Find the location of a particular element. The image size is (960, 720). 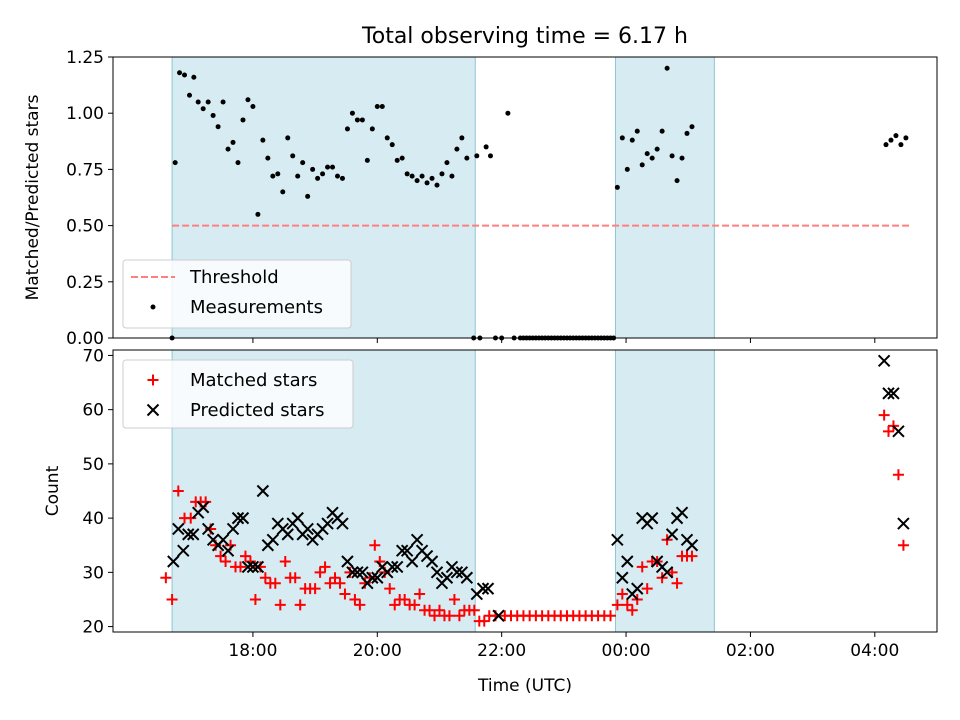

x-tick-label: 22:00 is located at coordinates (501, 651).